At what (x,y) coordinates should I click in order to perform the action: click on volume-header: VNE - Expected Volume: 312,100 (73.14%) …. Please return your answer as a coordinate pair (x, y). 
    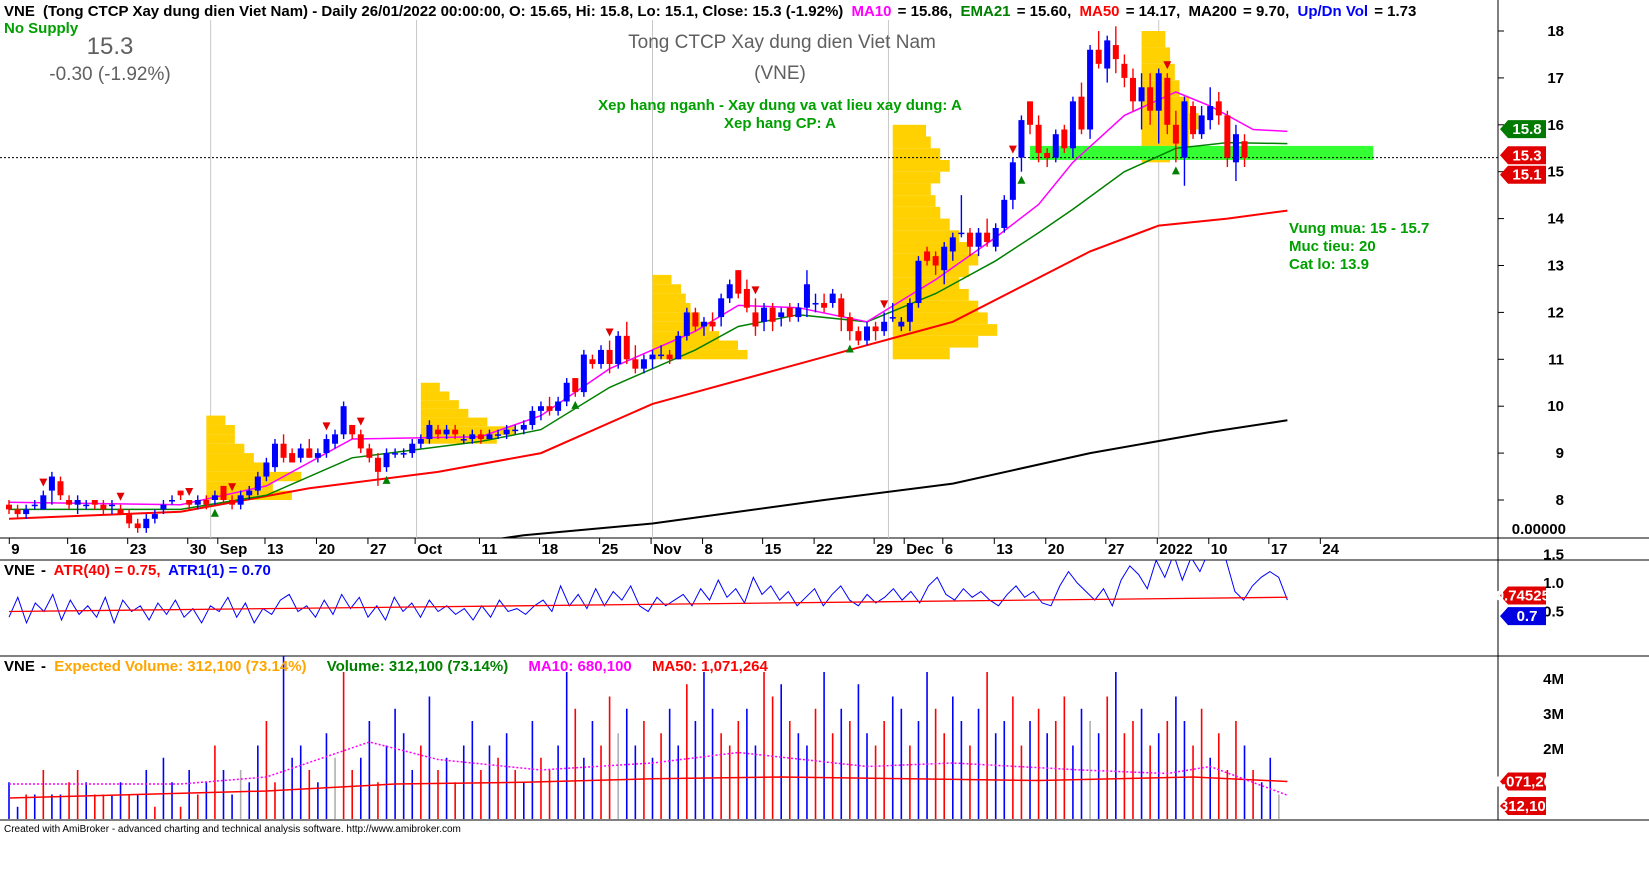
    Looking at the image, I should click on (386, 666).